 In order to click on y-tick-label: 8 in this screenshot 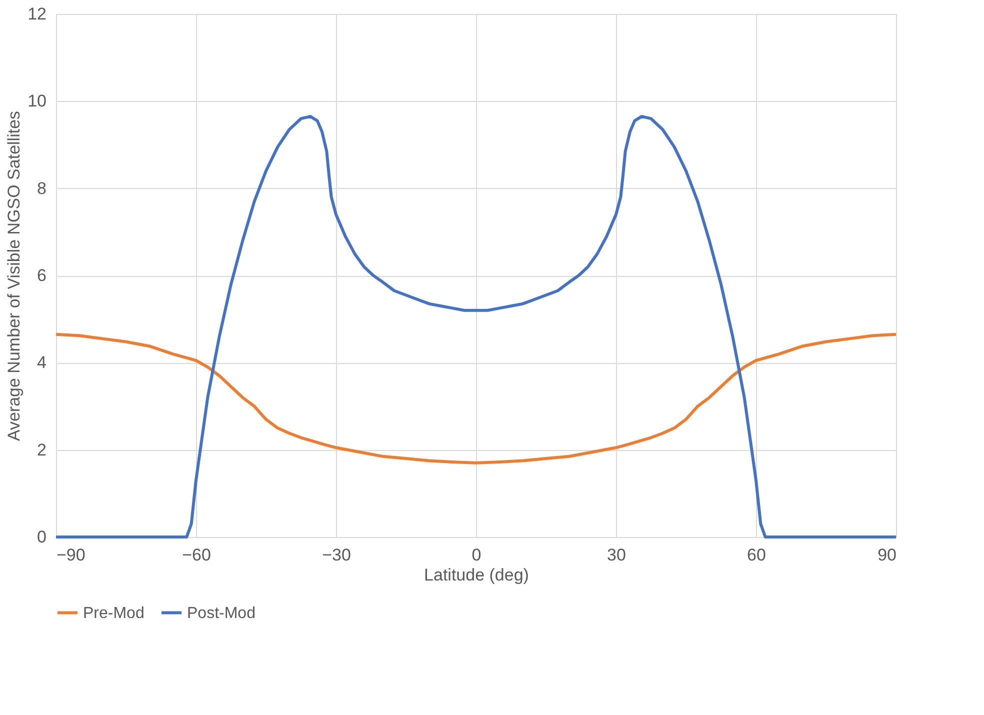, I will do `click(41, 188)`.